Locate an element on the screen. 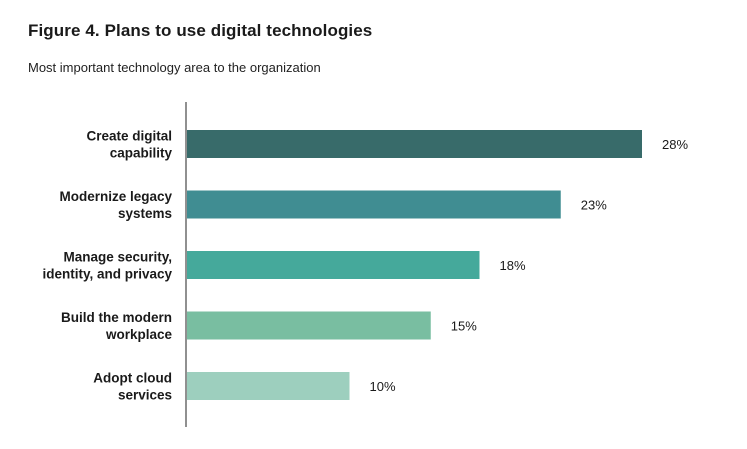 This screenshot has height=449, width=747. category-label: Manage security, identity, and privacy is located at coordinates (107, 266).